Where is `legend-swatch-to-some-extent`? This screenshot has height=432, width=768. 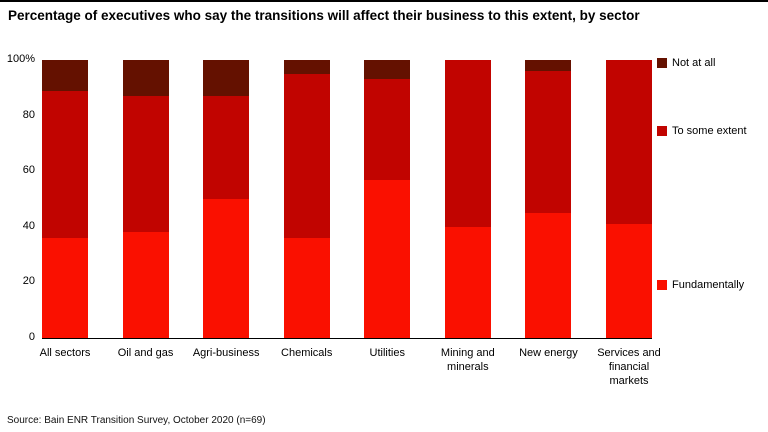 legend-swatch-to-some-extent is located at coordinates (662, 131).